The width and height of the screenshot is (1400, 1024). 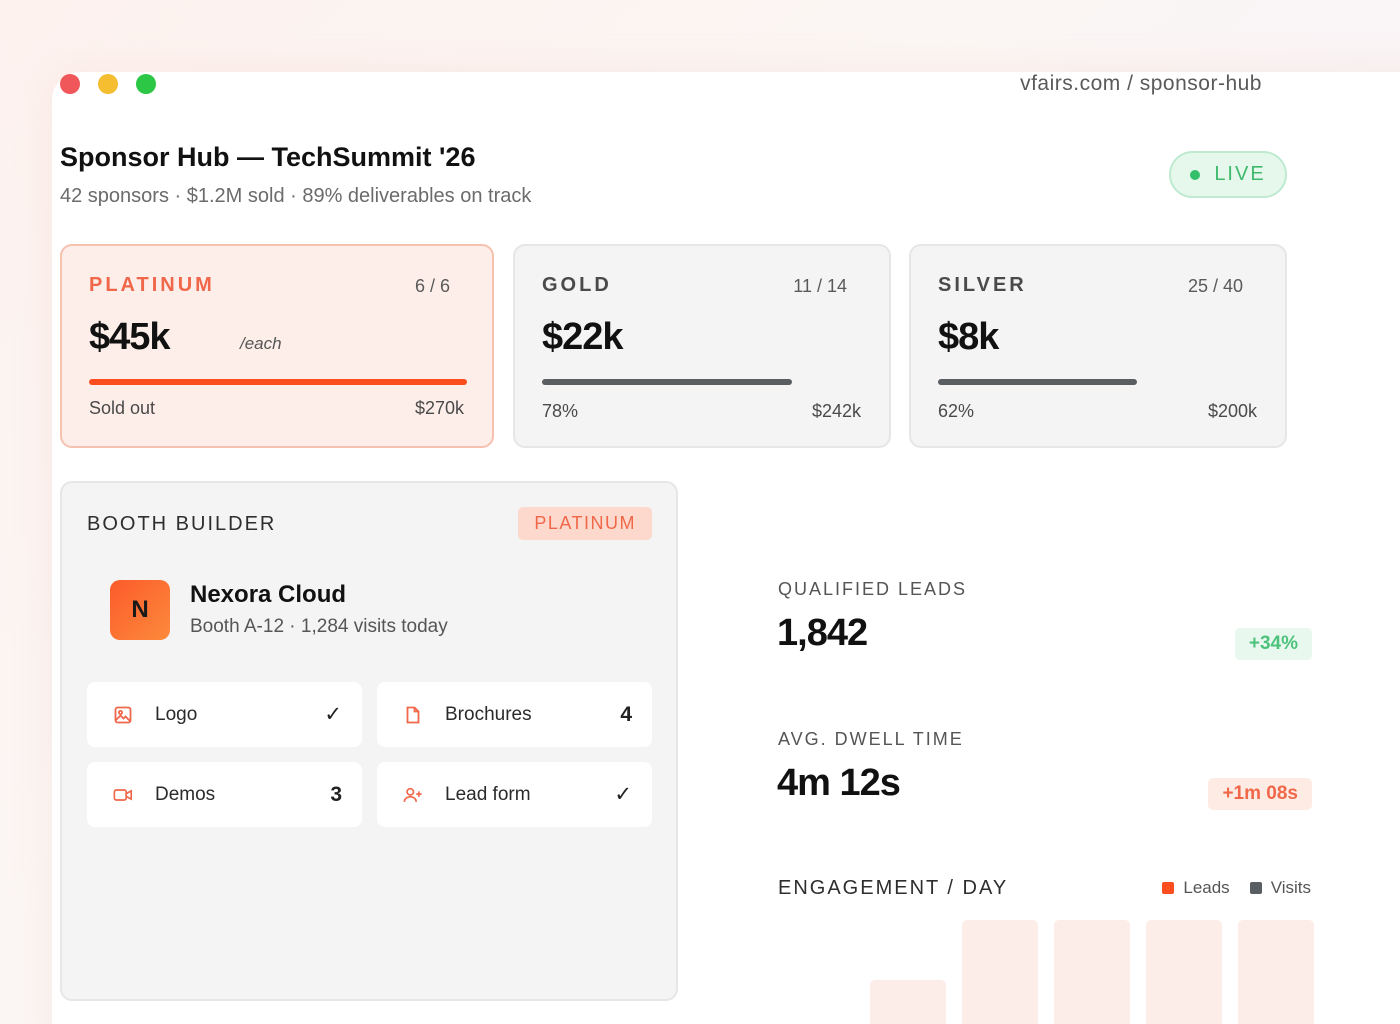 I want to click on document-icon, so click(x=413, y=715).